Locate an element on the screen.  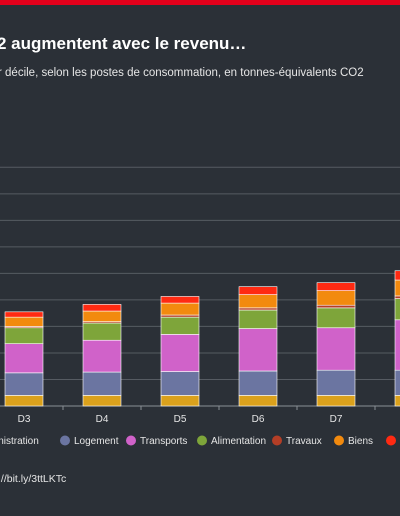
x-tick-label: D3 is located at coordinates (24, 419).